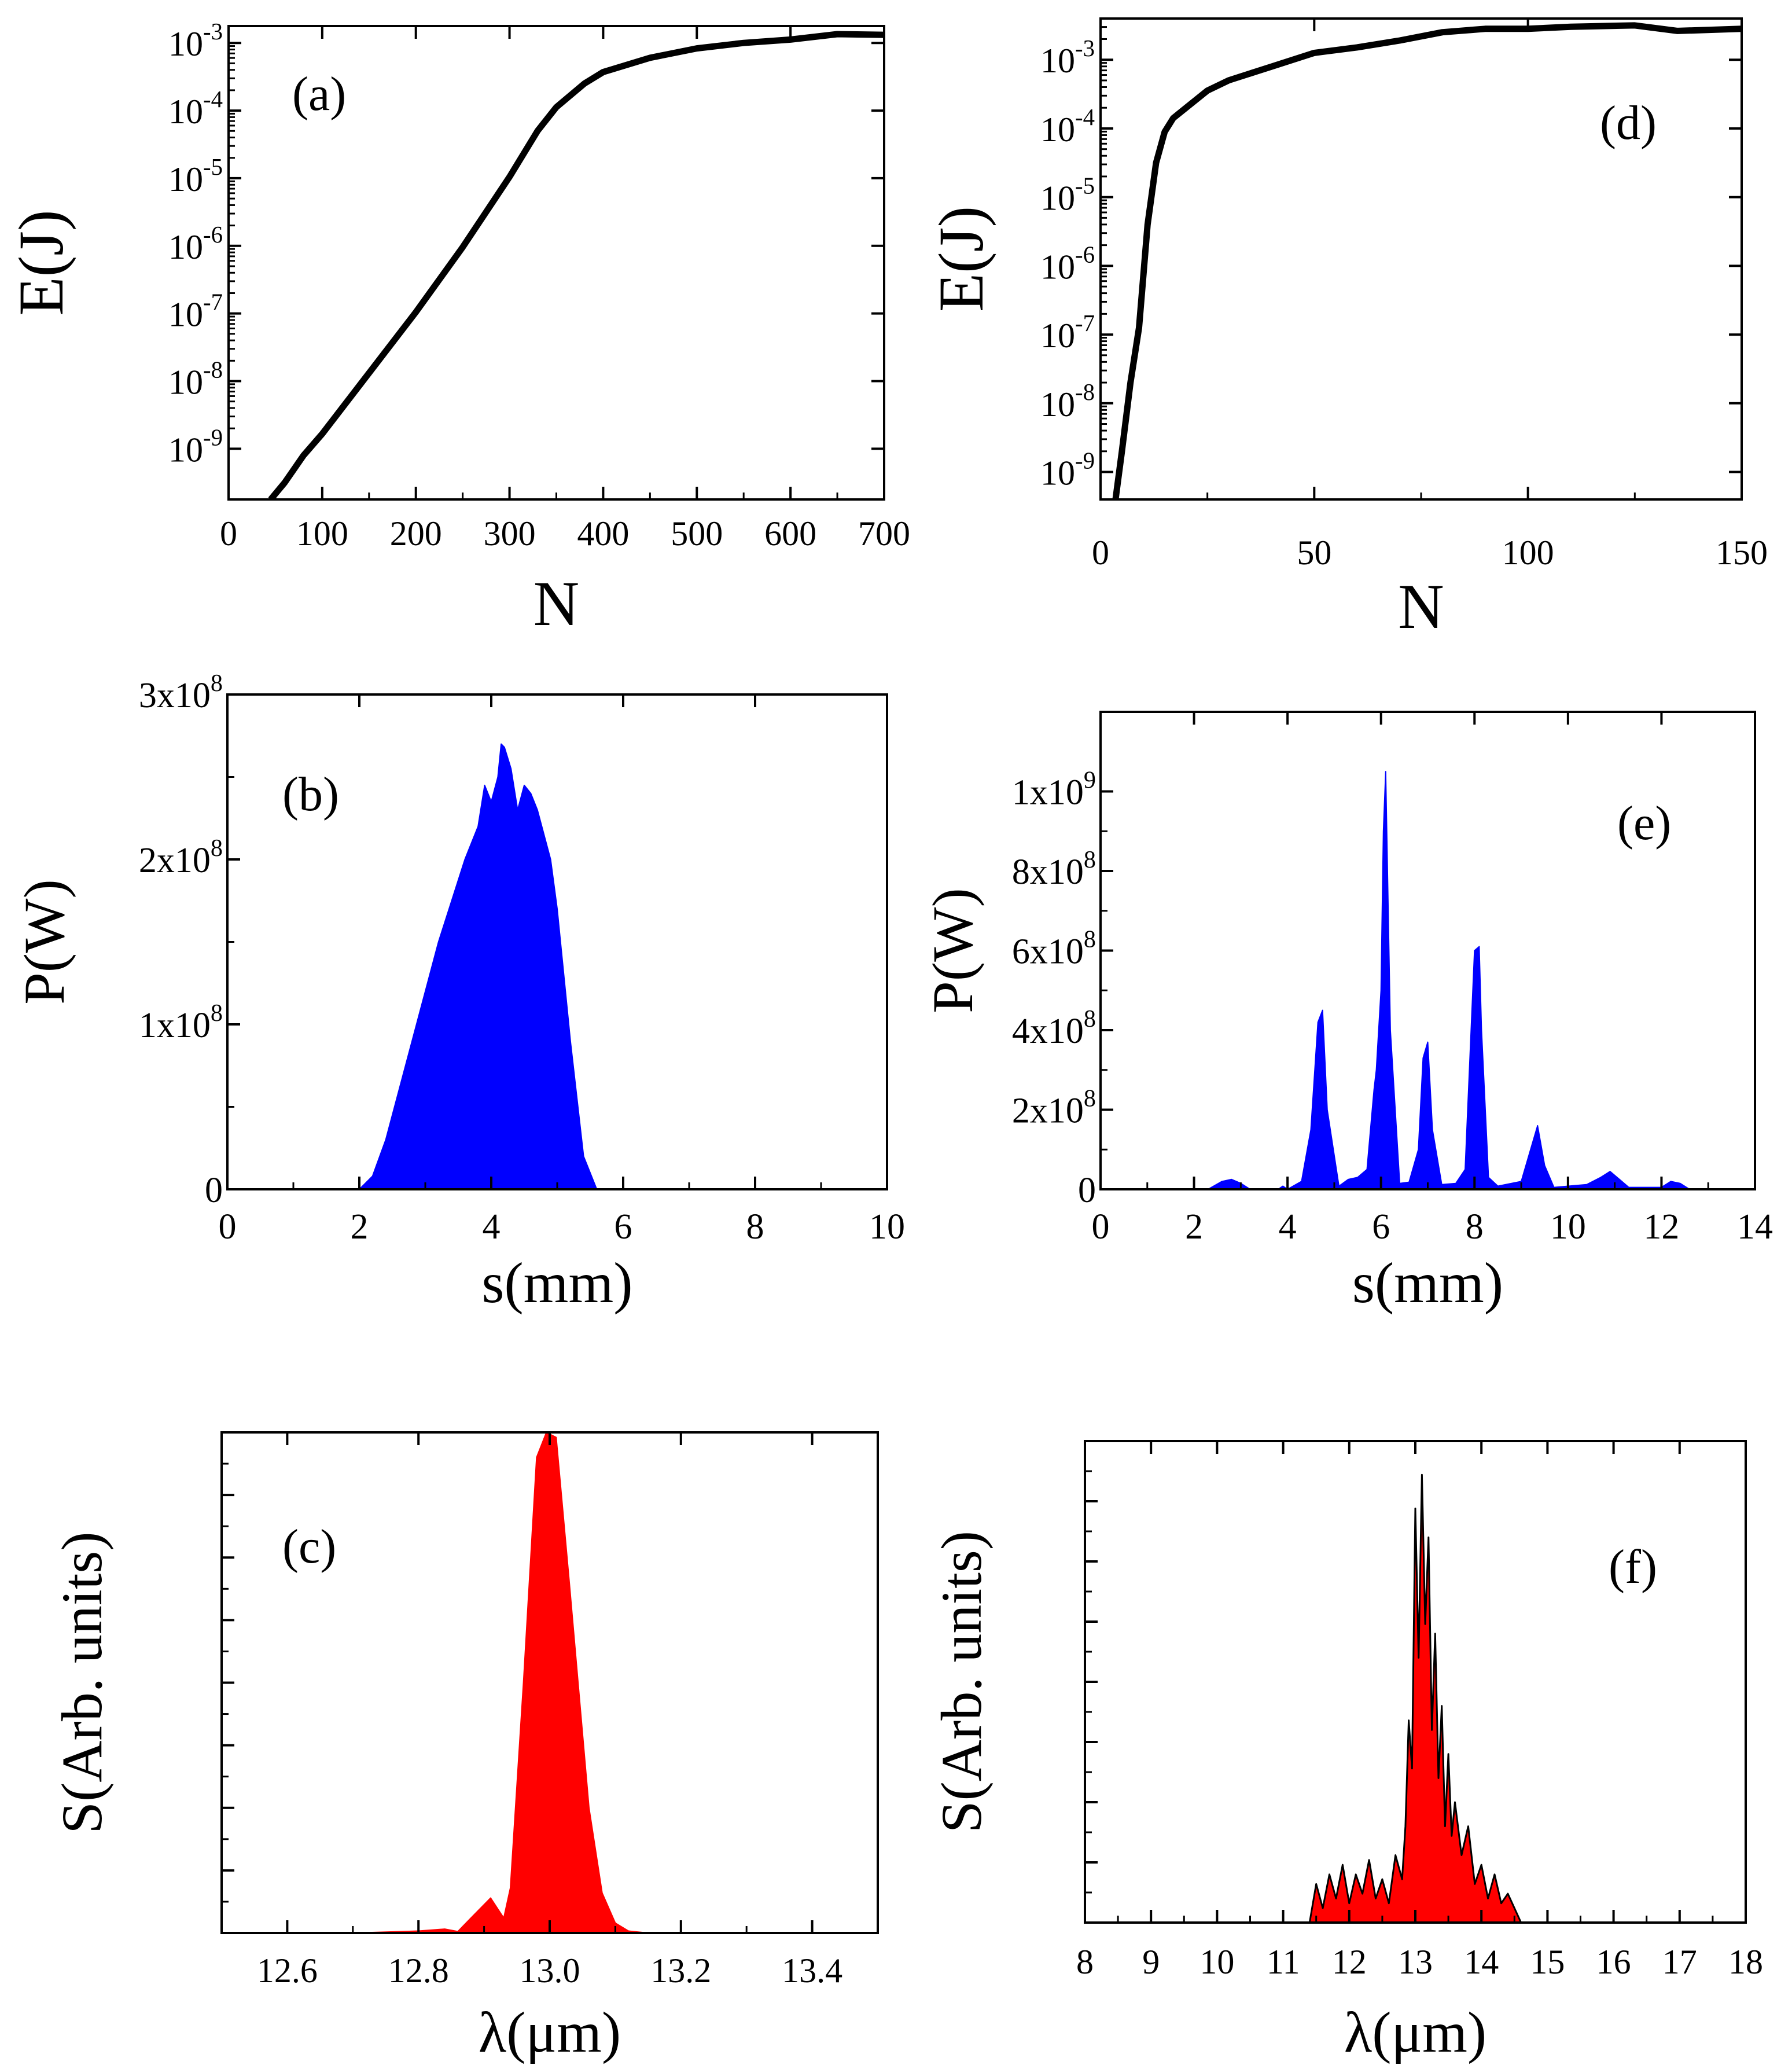 Image resolution: width=1792 pixels, height=2069 pixels. What do you see at coordinates (1283, 1962) in the screenshot?
I see `x-tick-label: 11` at bounding box center [1283, 1962].